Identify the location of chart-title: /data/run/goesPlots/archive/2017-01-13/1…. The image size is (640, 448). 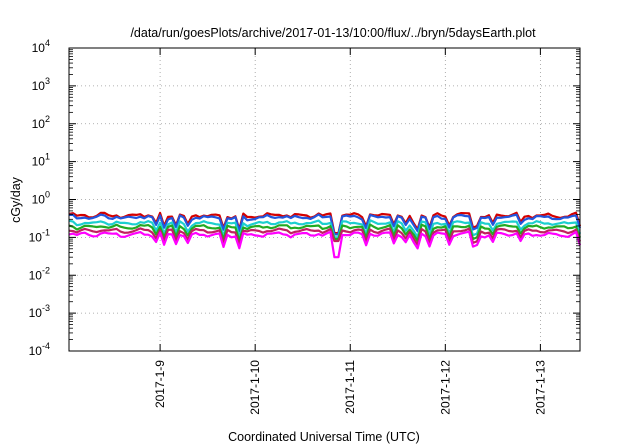
(333, 33).